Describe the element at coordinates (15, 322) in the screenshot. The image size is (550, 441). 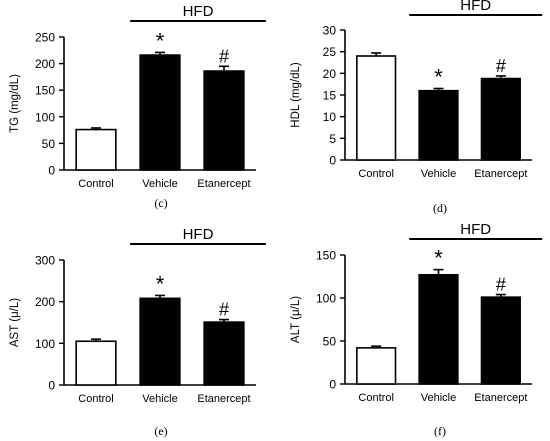
I see `y-axis-title: AST (μ/L)` at that location.